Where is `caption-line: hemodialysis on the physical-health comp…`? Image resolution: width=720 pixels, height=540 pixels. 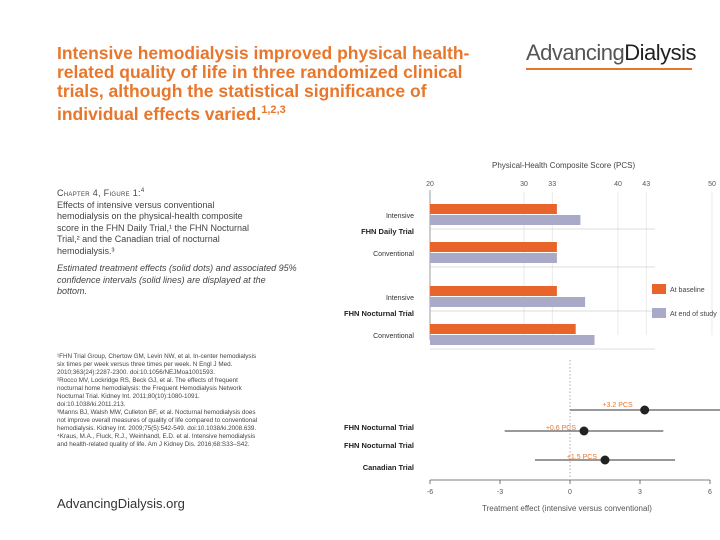
caption-line: hemodialysis on the physical-health comp… is located at coordinates (150, 216).